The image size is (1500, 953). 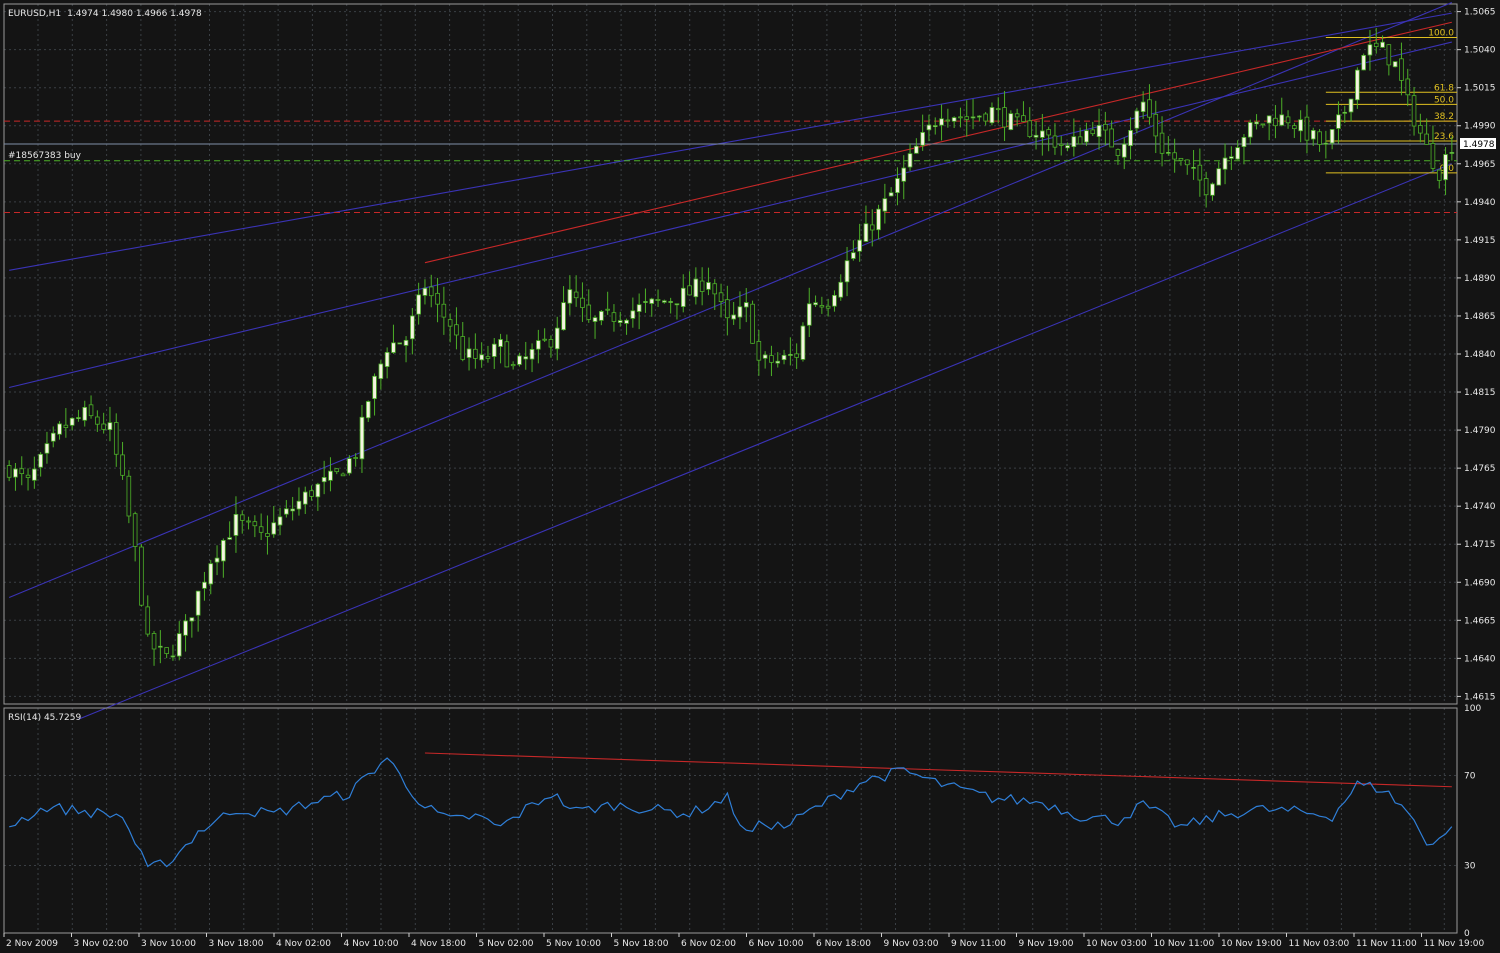 What do you see at coordinates (1480, 127) in the screenshot?
I see `price-tick-label: 1.4990` at bounding box center [1480, 127].